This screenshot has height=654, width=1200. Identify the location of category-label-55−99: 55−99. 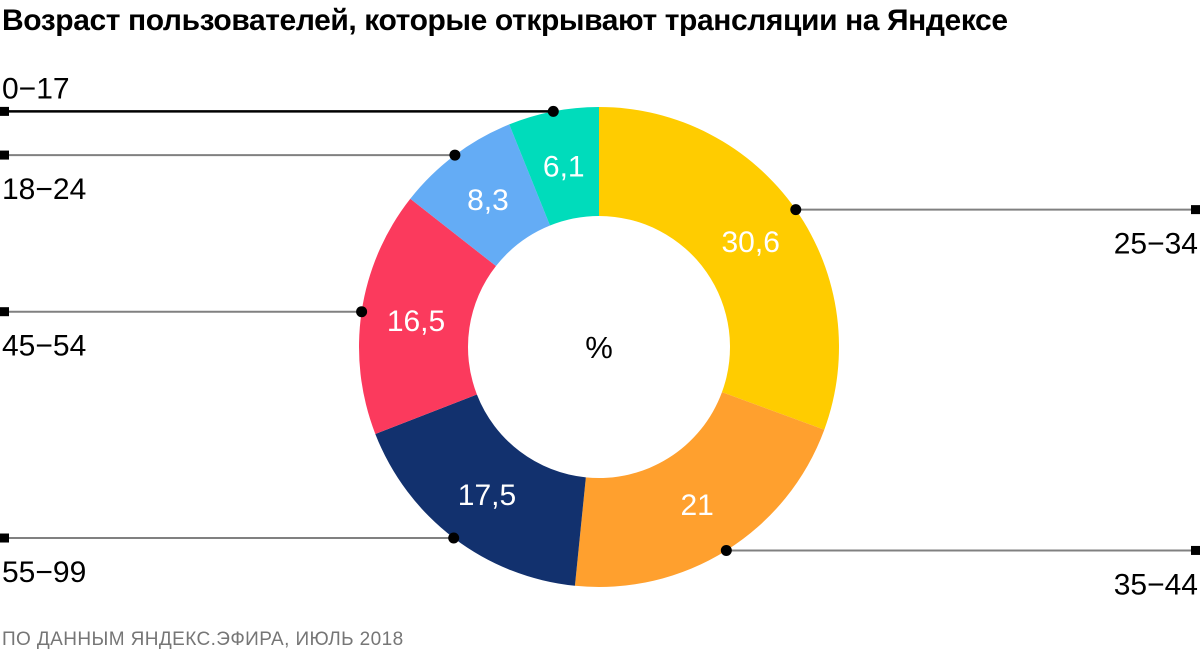
(44, 572).